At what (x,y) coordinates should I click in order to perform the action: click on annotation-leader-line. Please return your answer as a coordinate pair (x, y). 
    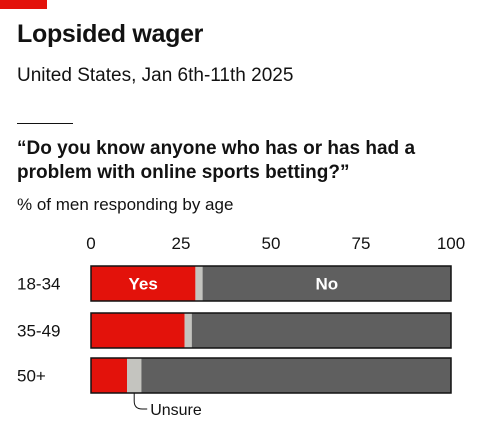
    Looking at the image, I should click on (140, 401).